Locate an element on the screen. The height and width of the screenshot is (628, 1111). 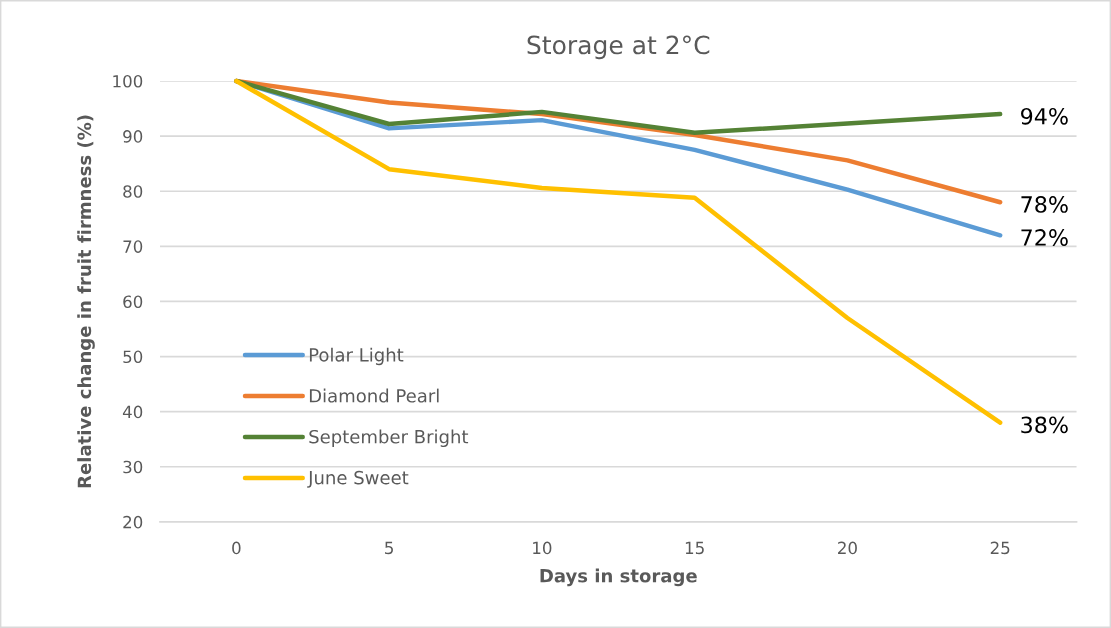
x-tick-label: 0 is located at coordinates (236, 548).